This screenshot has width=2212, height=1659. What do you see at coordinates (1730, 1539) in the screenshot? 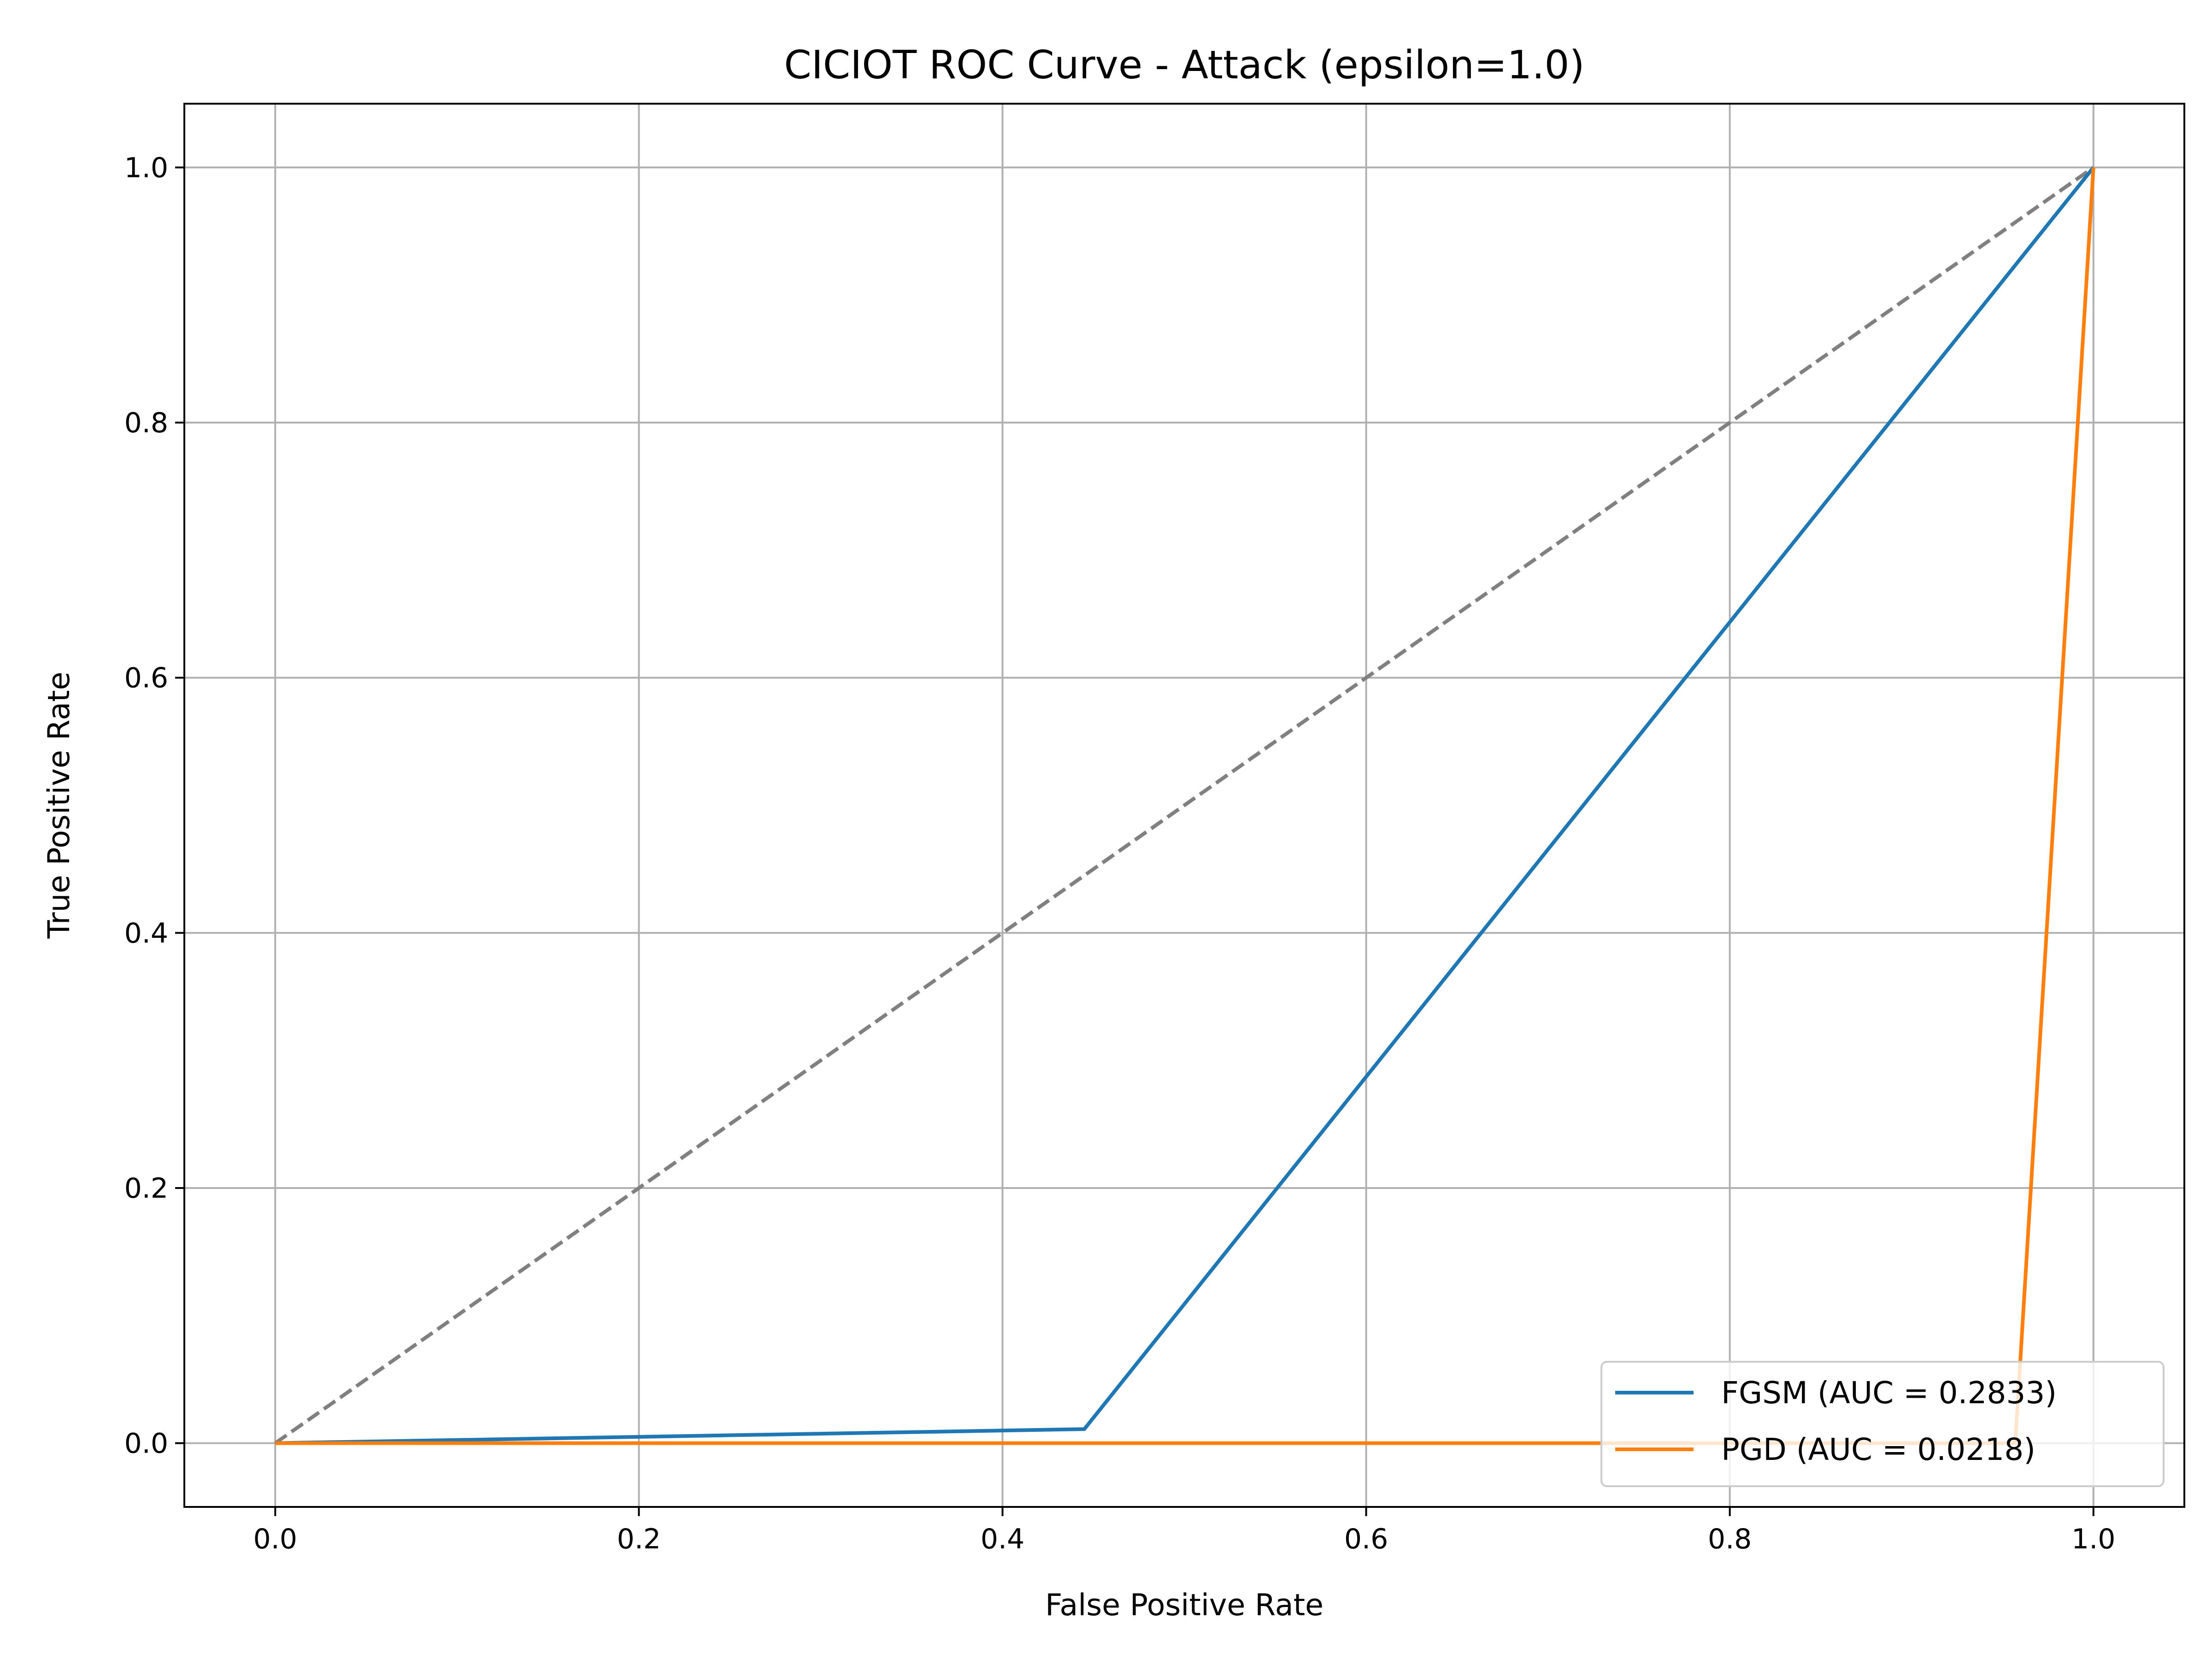
I see `x-tick-label: 0.8` at bounding box center [1730, 1539].